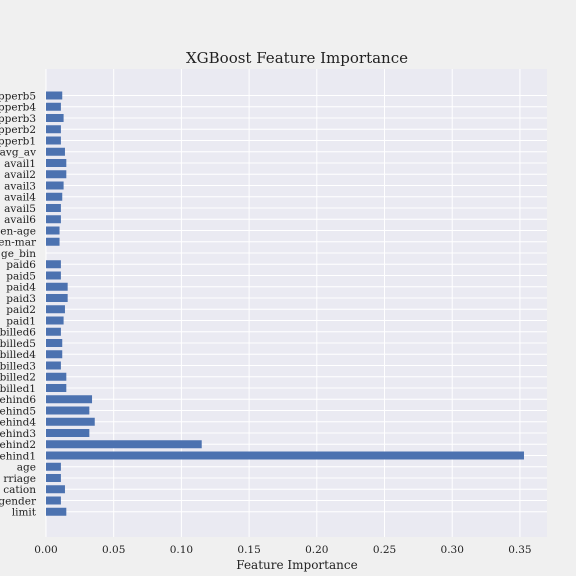  Describe the element at coordinates (55, 185) in the screenshot. I see `bar-avail3` at that location.